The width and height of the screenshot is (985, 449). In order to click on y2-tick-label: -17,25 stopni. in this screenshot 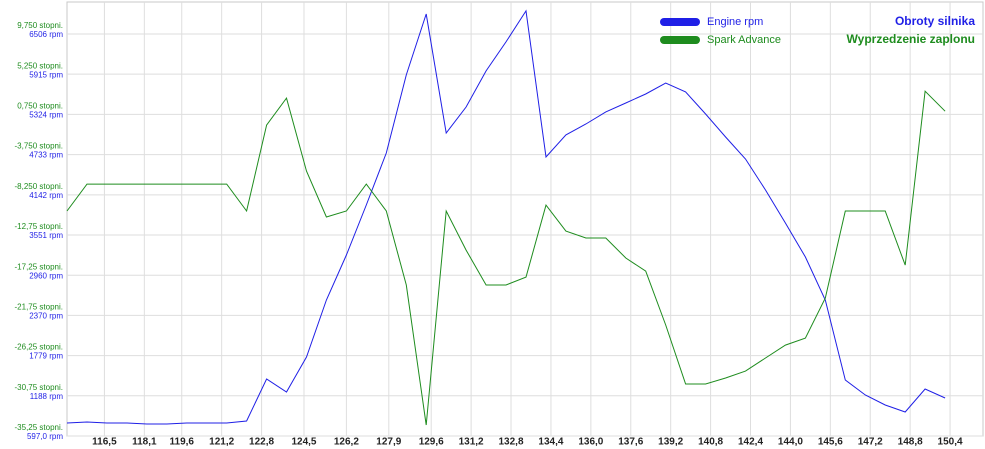, I will do `click(39, 266)`.